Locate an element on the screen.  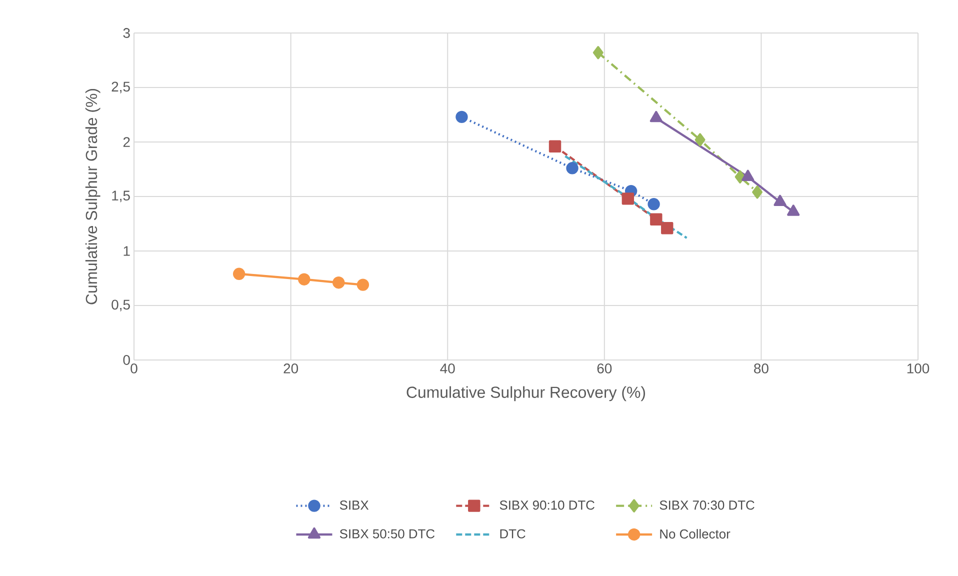
x-tick-label: 20 is located at coordinates (291, 369).